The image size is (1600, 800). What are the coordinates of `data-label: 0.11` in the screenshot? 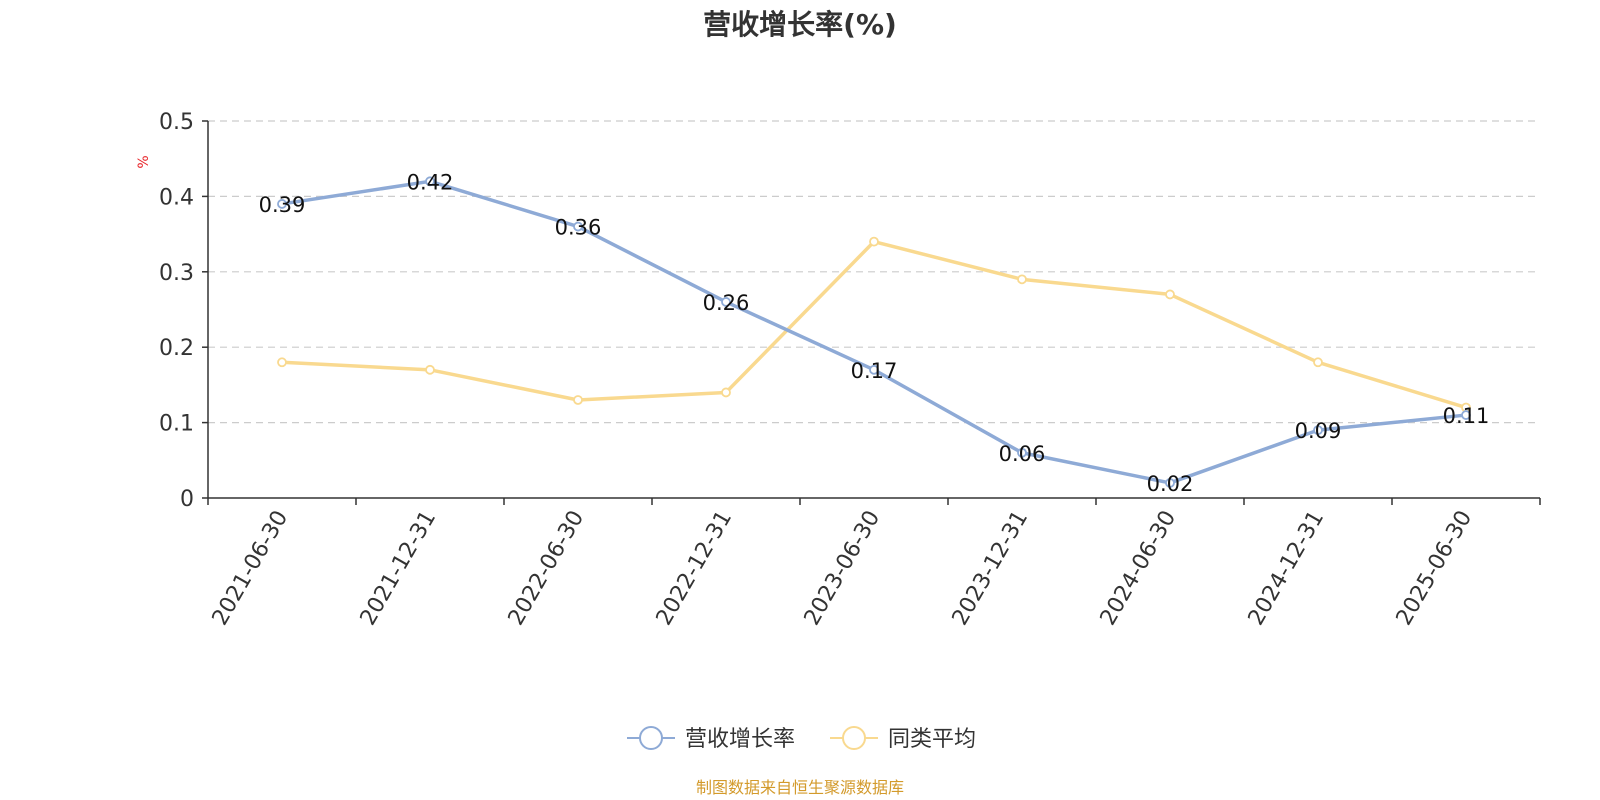 It's located at (1466, 416).